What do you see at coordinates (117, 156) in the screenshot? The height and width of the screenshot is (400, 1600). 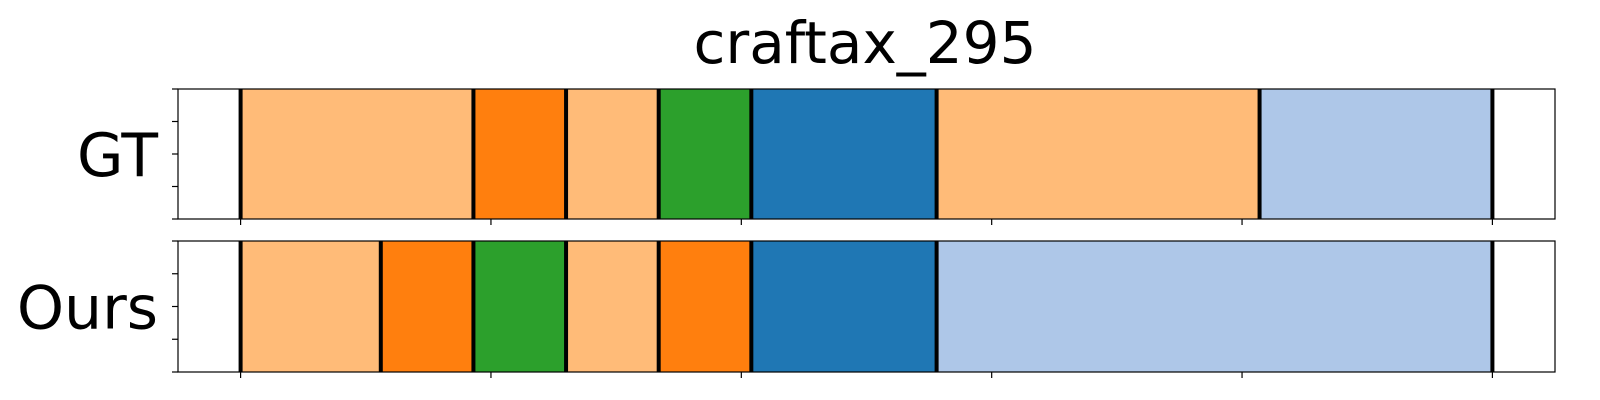 I see `row-label: GT` at bounding box center [117, 156].